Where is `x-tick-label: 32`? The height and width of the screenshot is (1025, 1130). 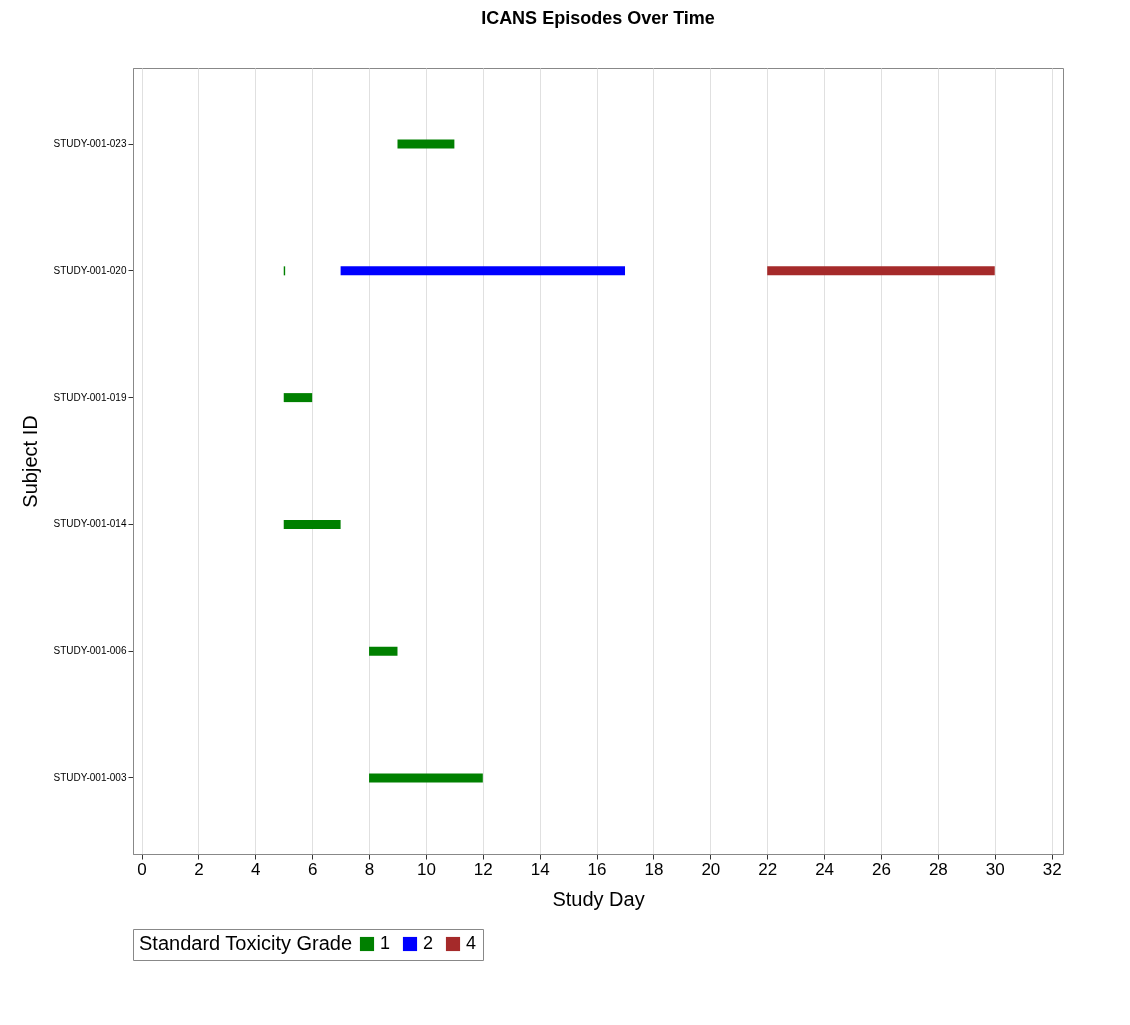 x-tick-label: 32 is located at coordinates (1052, 869).